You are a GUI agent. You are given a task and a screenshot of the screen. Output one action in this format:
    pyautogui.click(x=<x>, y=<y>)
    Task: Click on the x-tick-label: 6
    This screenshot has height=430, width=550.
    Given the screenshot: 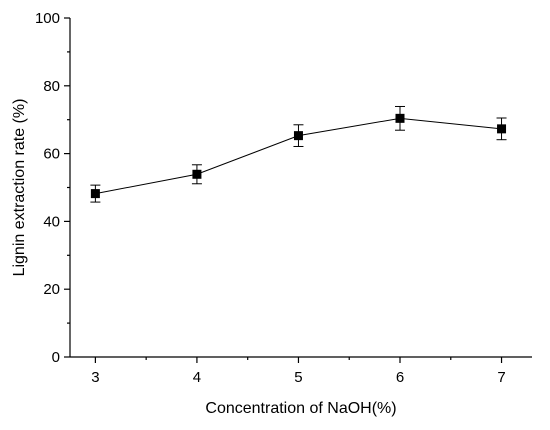 What is the action you would take?
    pyautogui.click(x=400, y=377)
    